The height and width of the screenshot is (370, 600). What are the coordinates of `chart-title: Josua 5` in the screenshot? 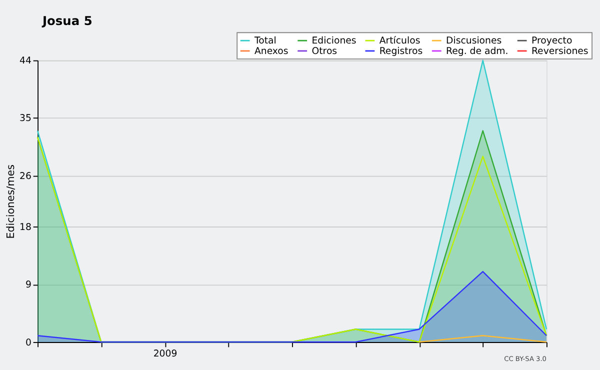 It's located at (67, 21).